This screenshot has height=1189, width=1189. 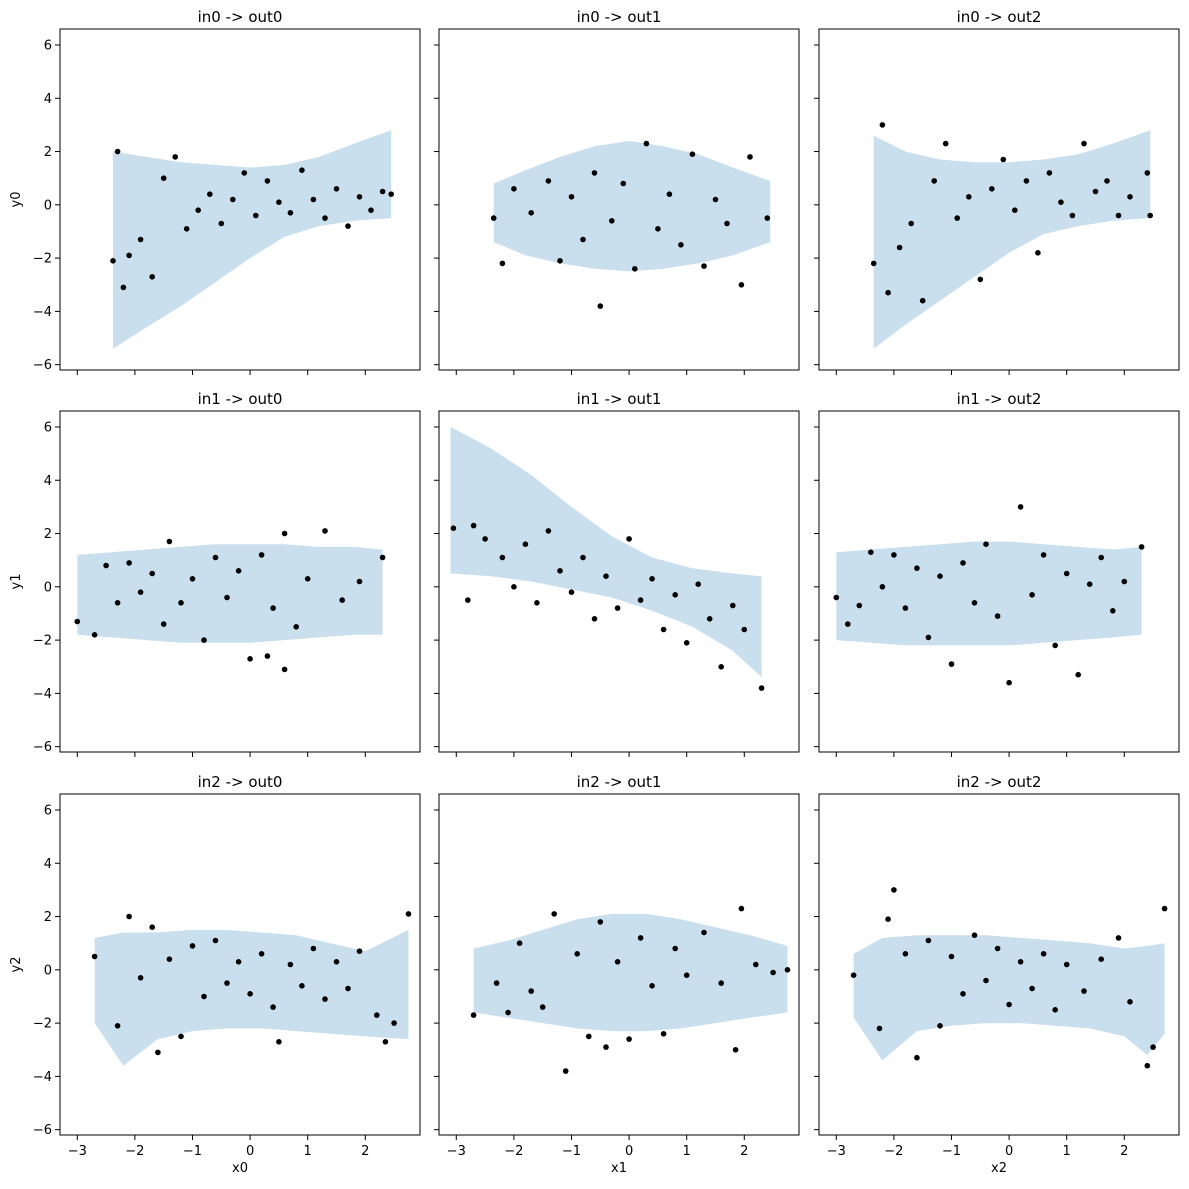 What do you see at coordinates (134, 1151) in the screenshot?
I see `x-tick-label: −2` at bounding box center [134, 1151].